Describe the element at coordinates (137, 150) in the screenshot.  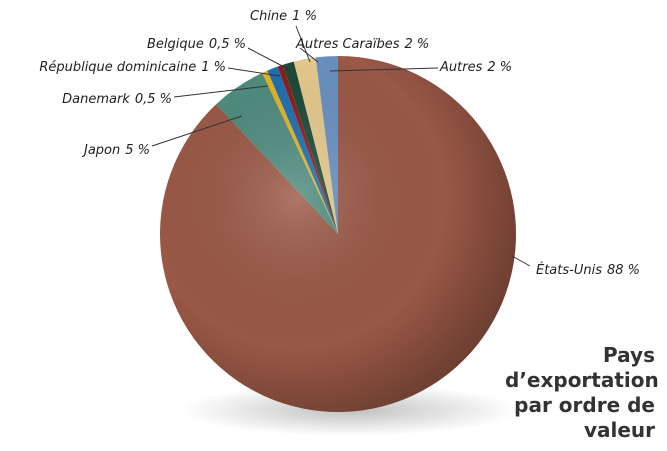
I see `value-label: 5 %` at that location.